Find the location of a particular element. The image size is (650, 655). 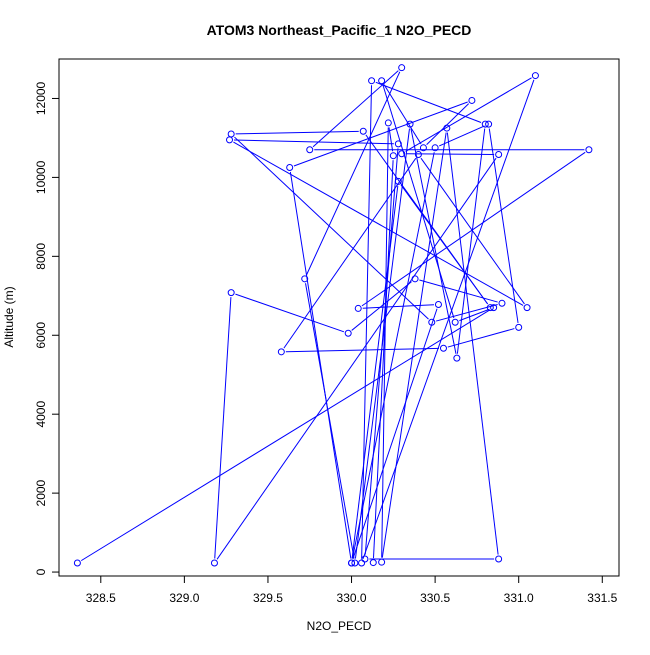

y-tick-label: 10000 is located at coordinates (41, 177).